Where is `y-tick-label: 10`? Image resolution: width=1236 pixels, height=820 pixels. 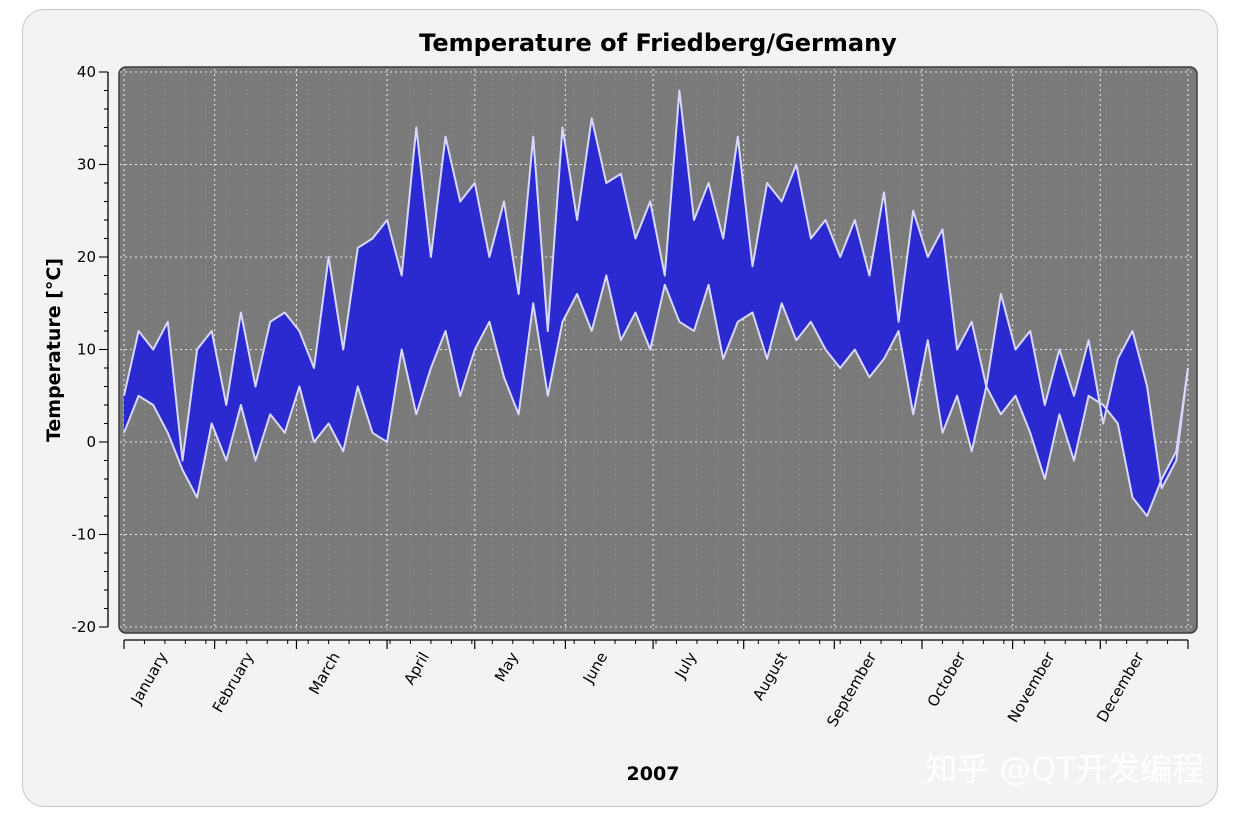 y-tick-label: 10 is located at coordinates (86, 350).